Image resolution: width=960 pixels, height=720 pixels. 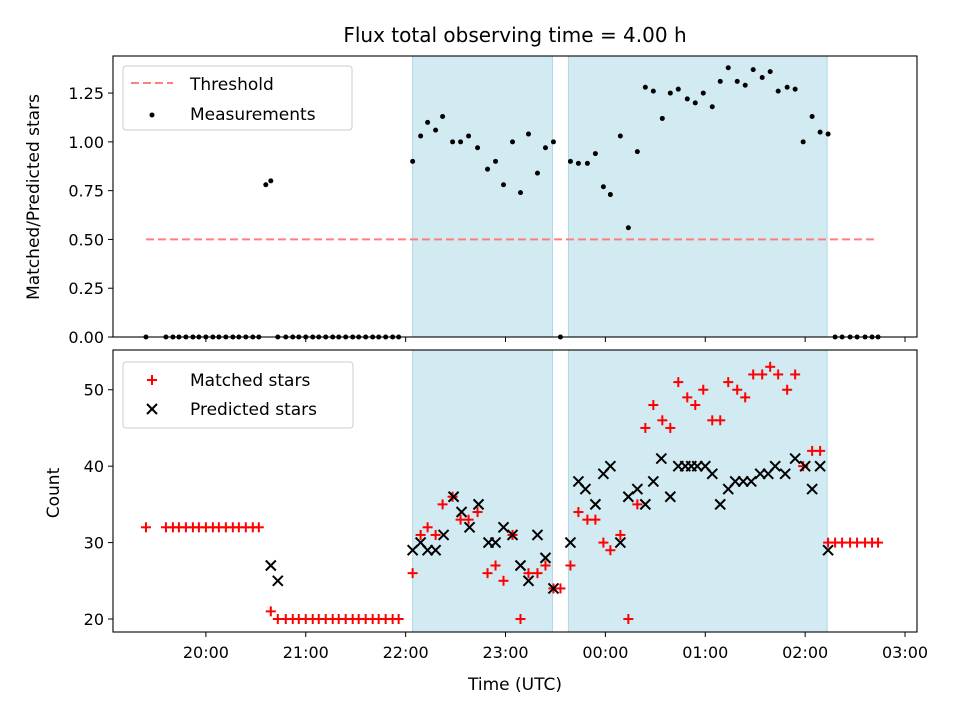 I want to click on legend-measurements-label: Measurements, so click(x=253, y=115).